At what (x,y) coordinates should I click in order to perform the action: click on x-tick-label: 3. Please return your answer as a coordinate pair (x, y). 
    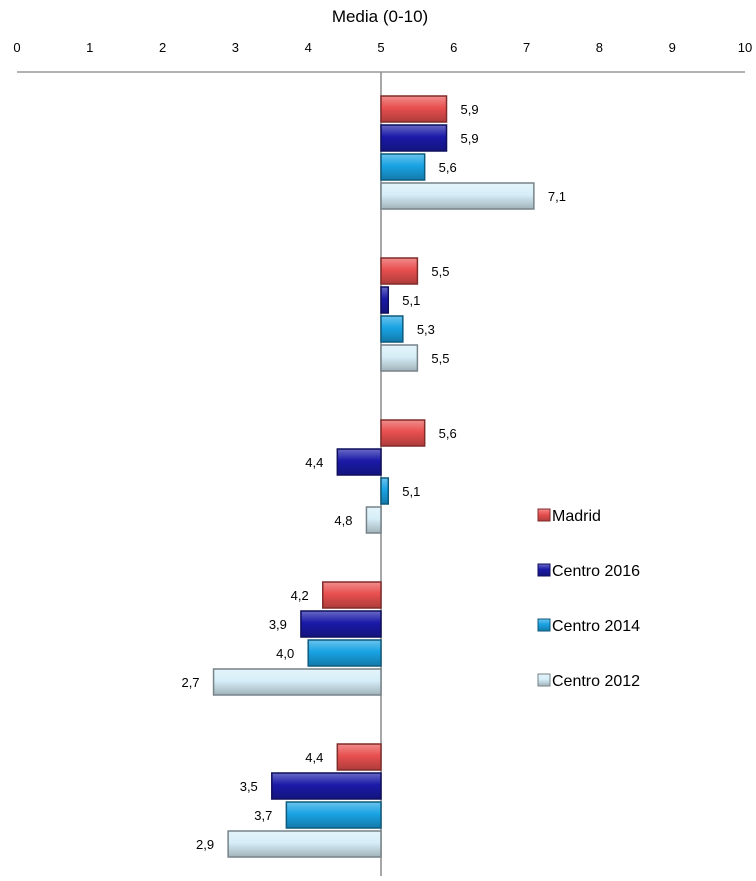
    Looking at the image, I should click on (235, 47).